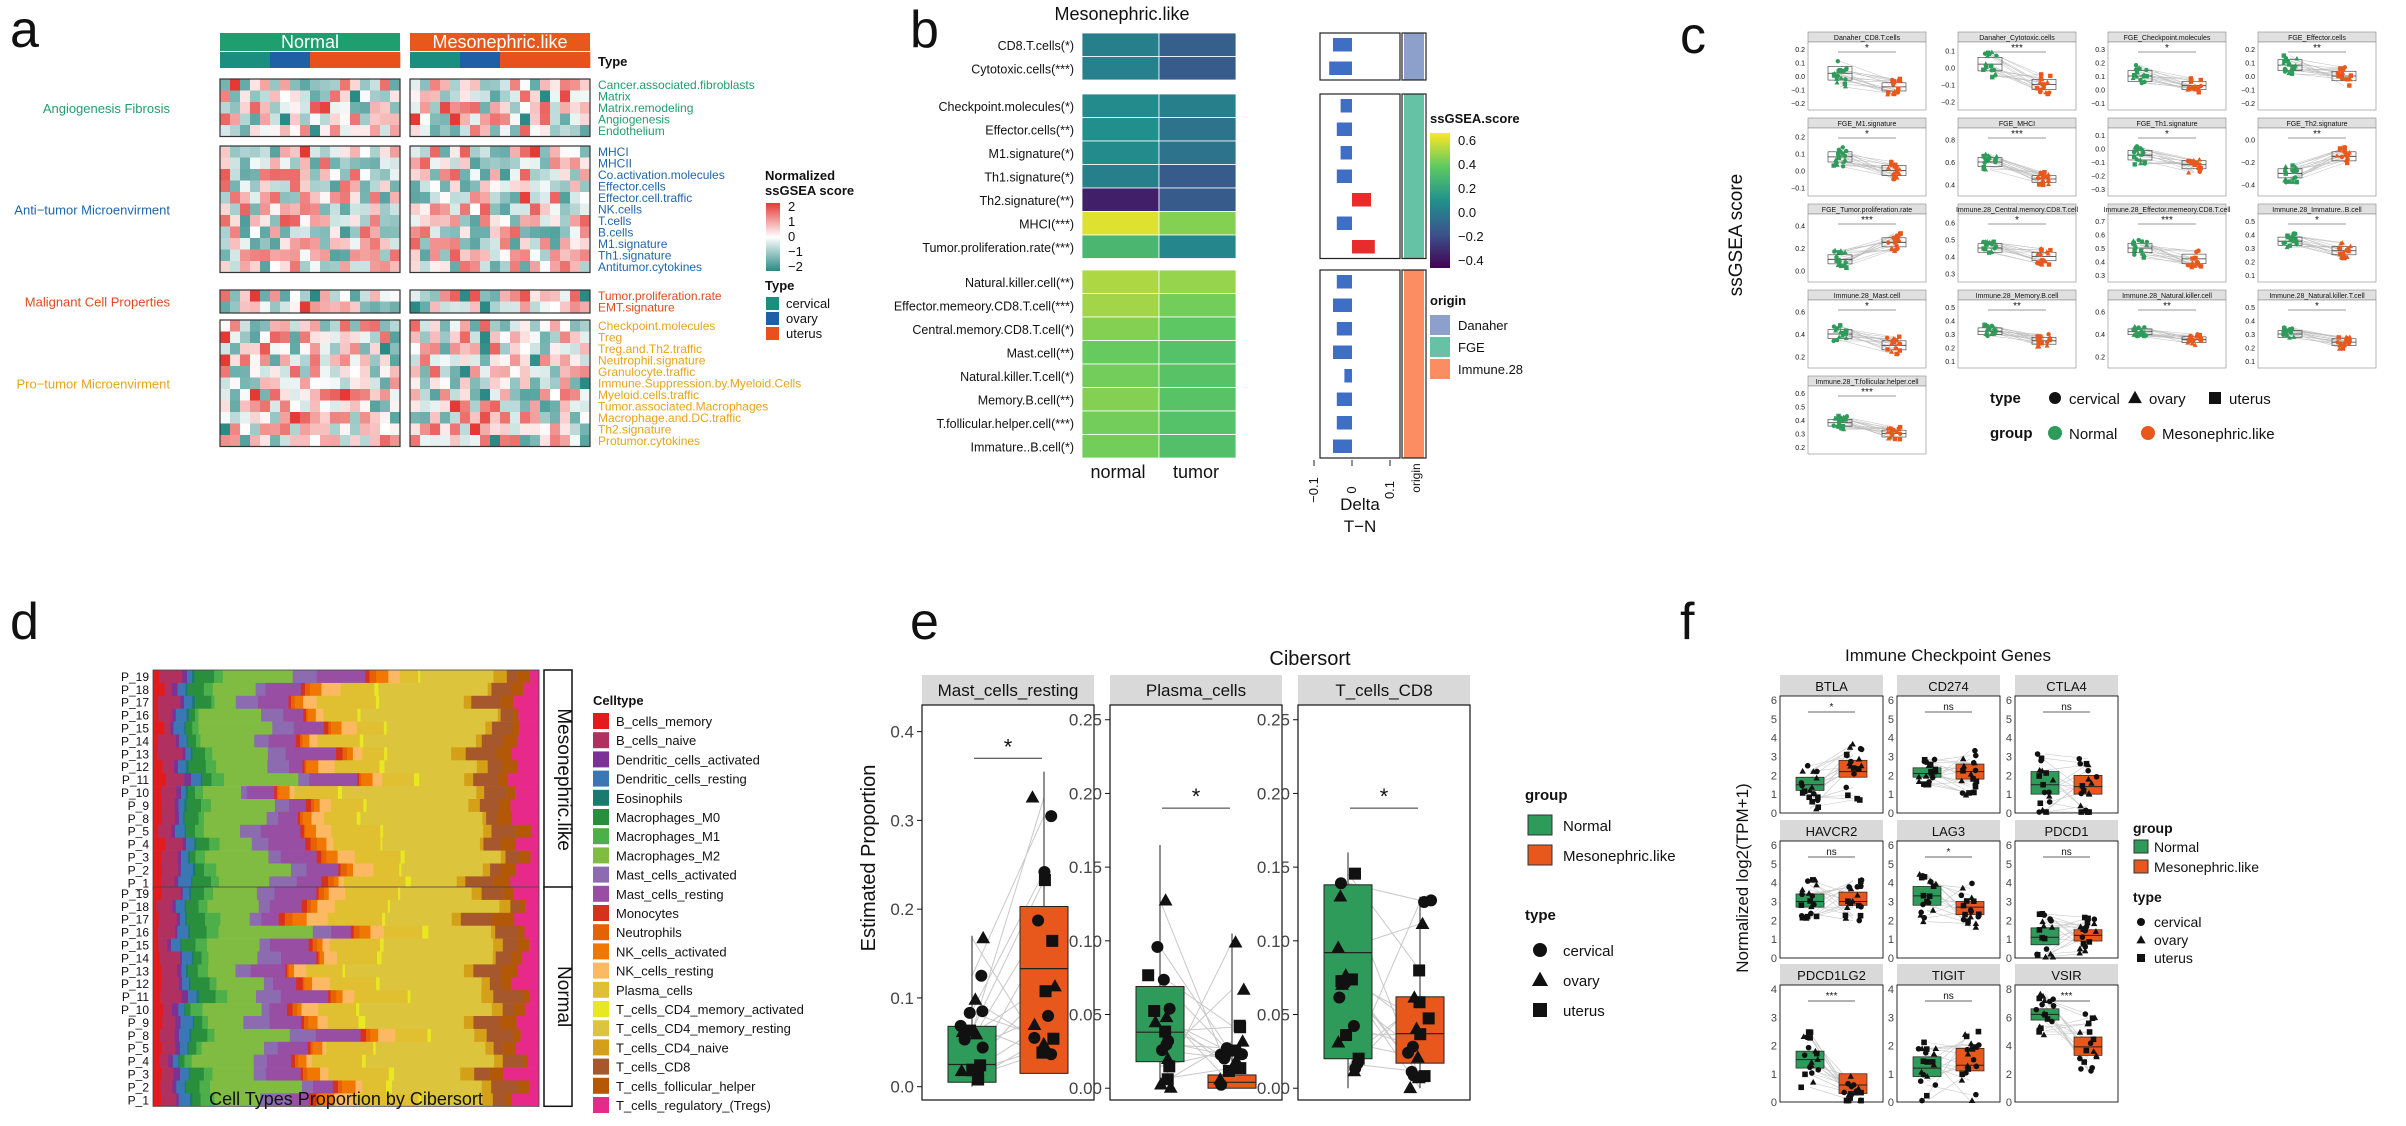 The width and height of the screenshot is (2406, 1126). I want to click on scatter-c-legend-type-label: ovary, so click(2167, 399).